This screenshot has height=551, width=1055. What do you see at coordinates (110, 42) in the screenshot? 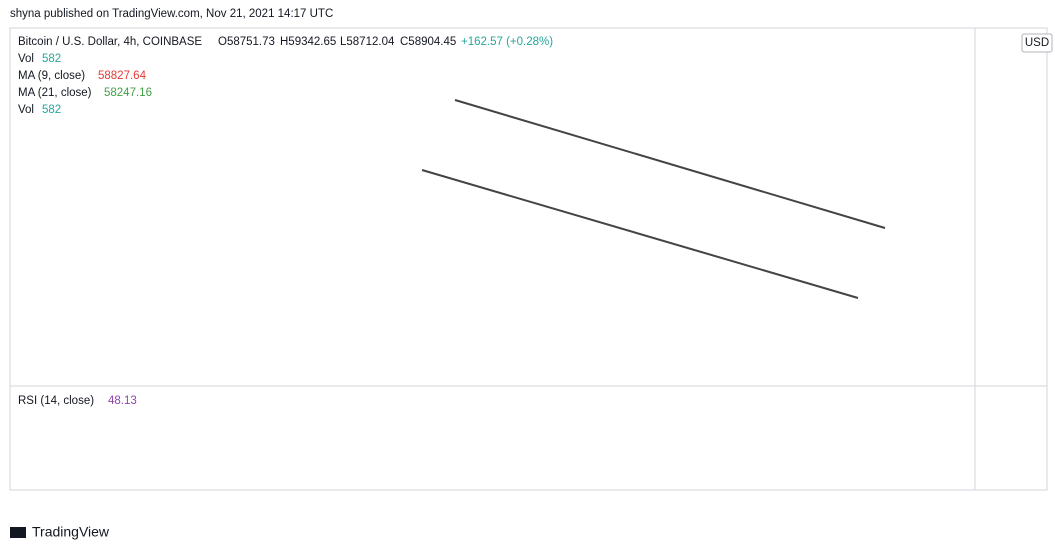
I see `symbol: Bitcoin / U.S. Dollar, 4h, COINBASE` at bounding box center [110, 42].